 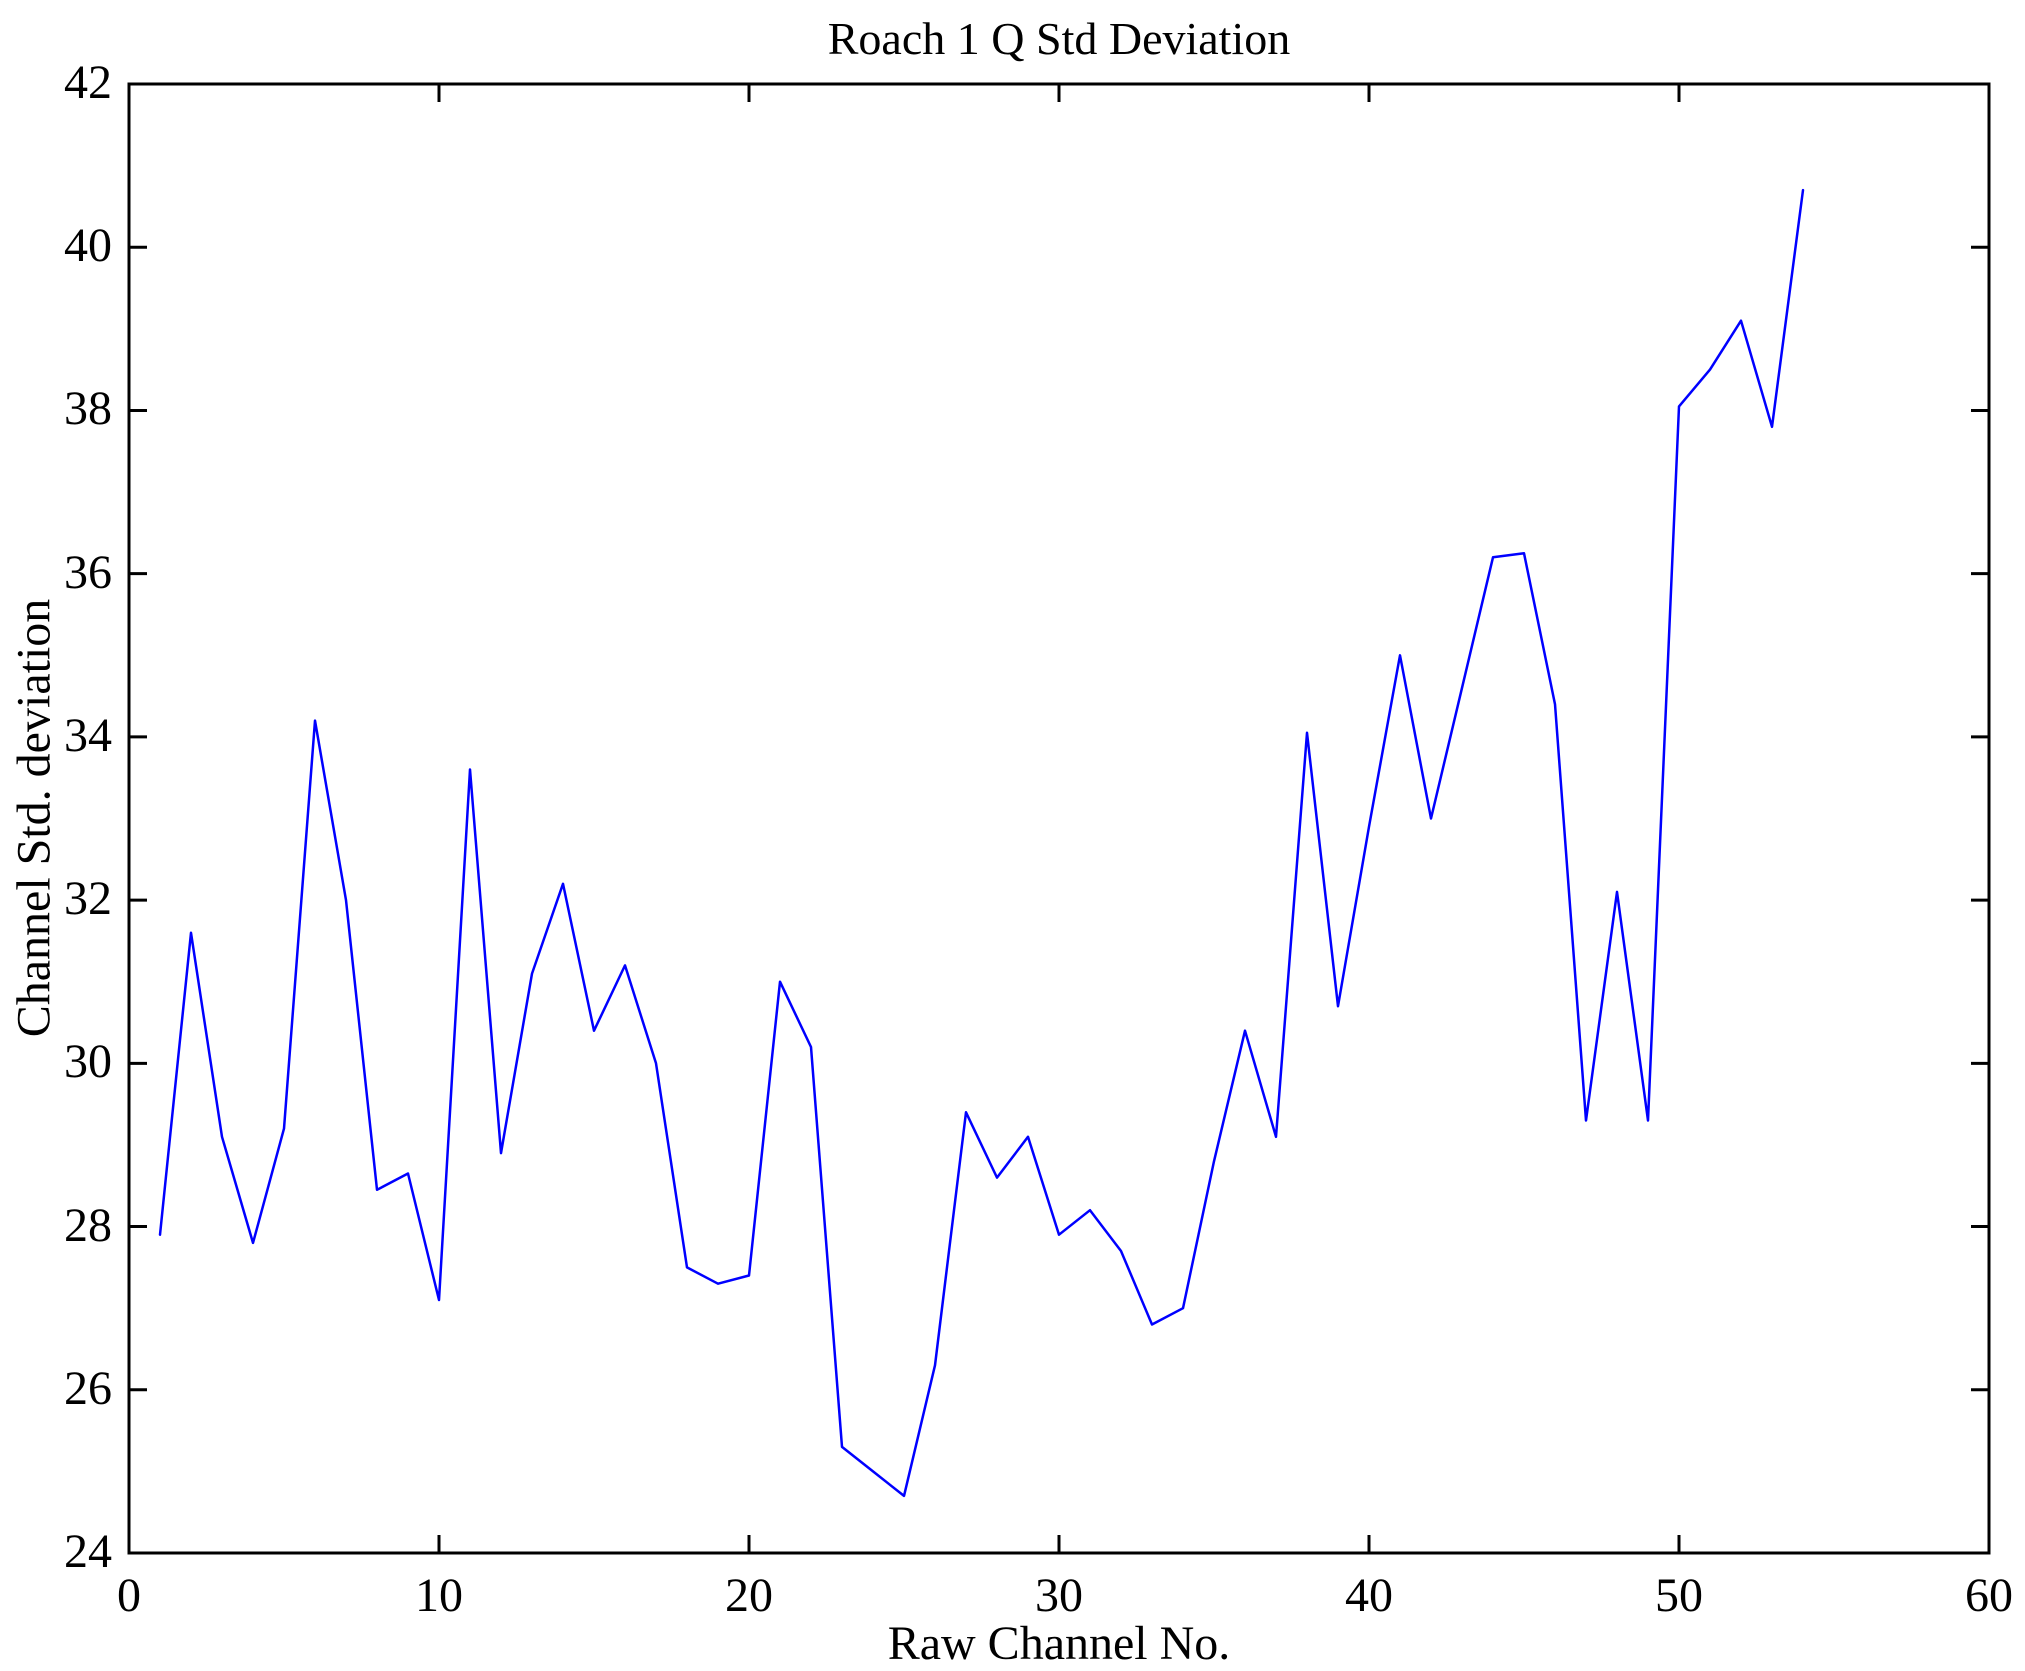 I want to click on x-tick-label: 30, so click(x=1059, y=1595).